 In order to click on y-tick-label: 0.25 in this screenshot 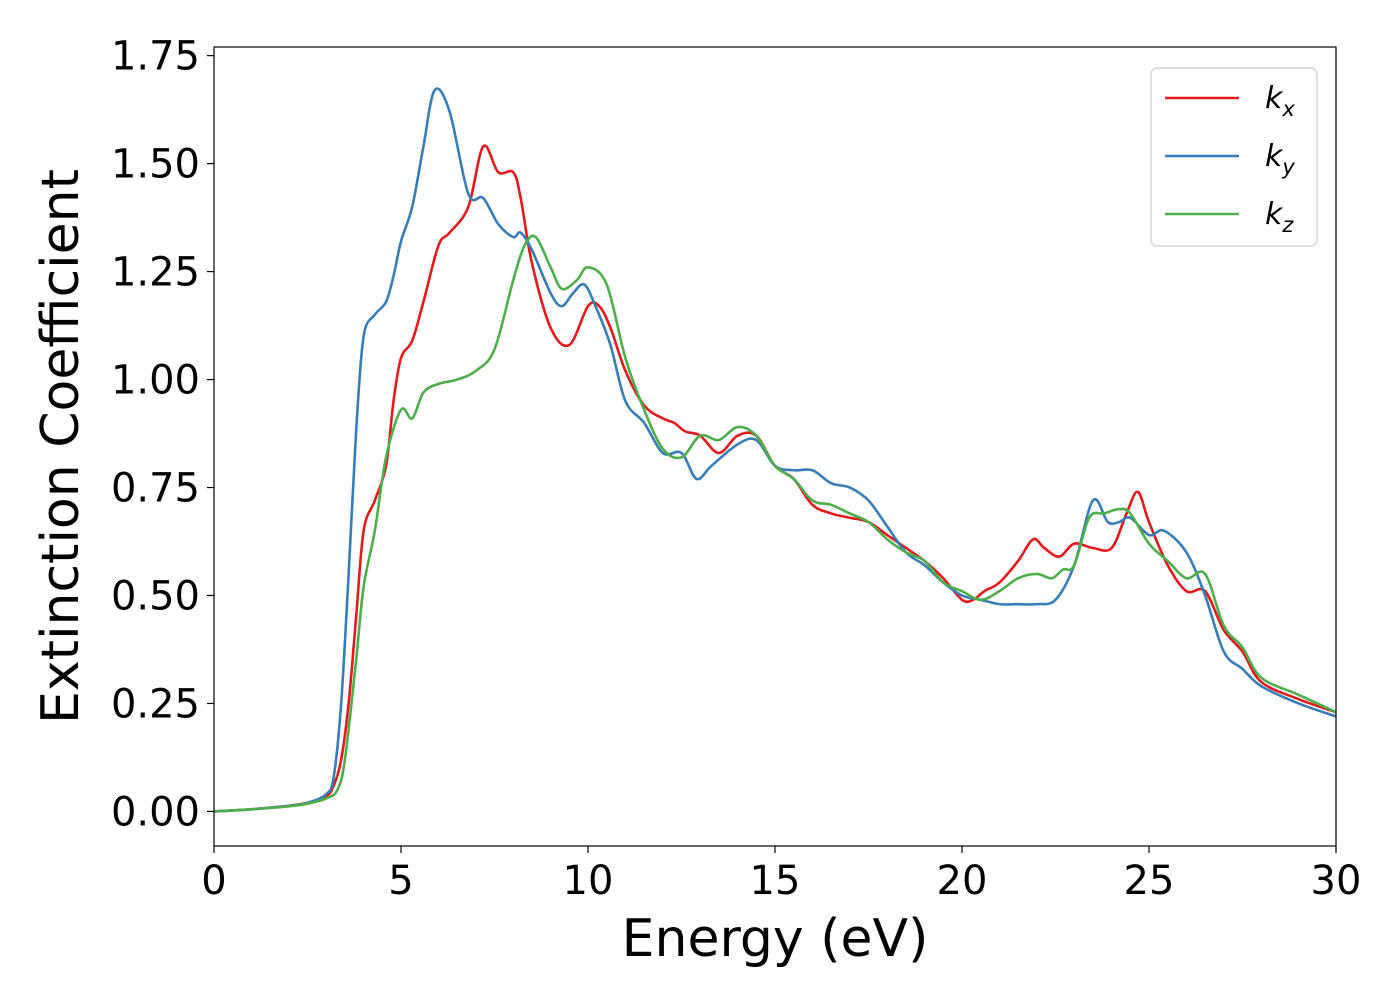, I will do `click(155, 704)`.